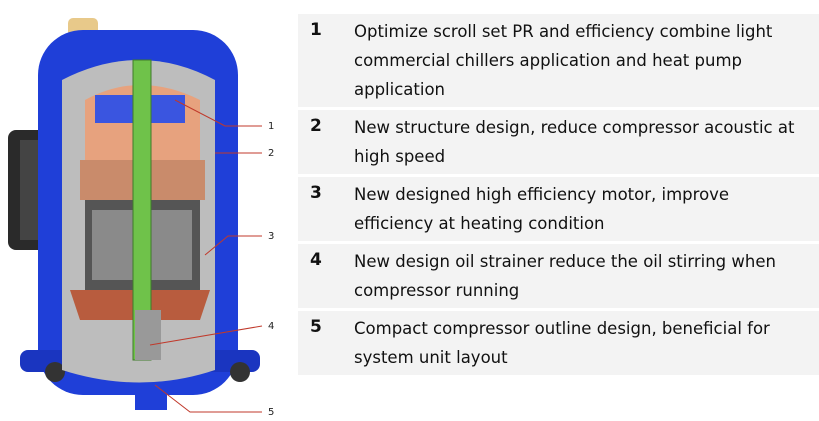 This screenshot has height=421, width=819. Describe the element at coordinates (316, 260) in the screenshot. I see `feature-number: 4` at that location.